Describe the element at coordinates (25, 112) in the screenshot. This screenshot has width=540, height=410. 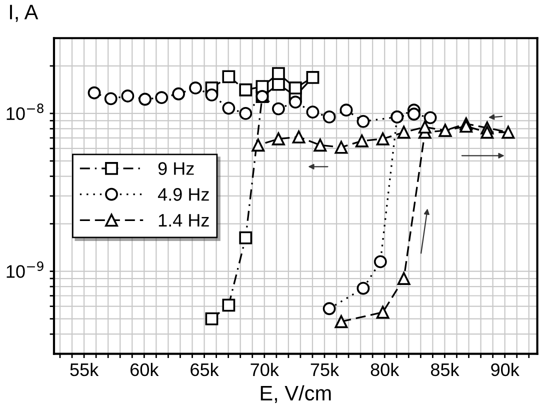
I see `y-tick-label: 10$^{−8}$` at that location.